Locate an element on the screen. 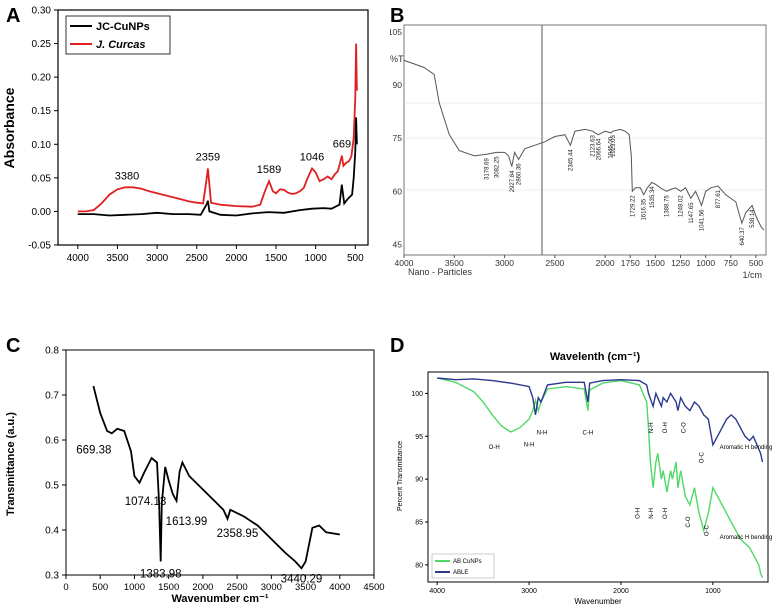  series-group-d is located at coordinates (600, 477).